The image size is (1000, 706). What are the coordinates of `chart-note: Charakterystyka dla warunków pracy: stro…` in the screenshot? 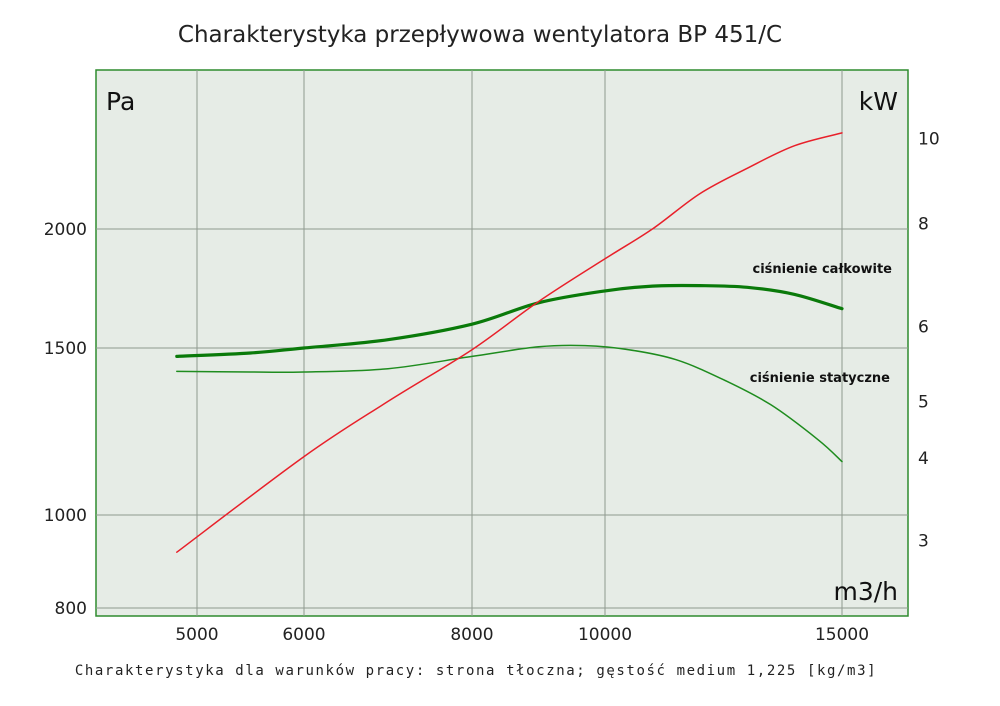 It's located at (476, 671).